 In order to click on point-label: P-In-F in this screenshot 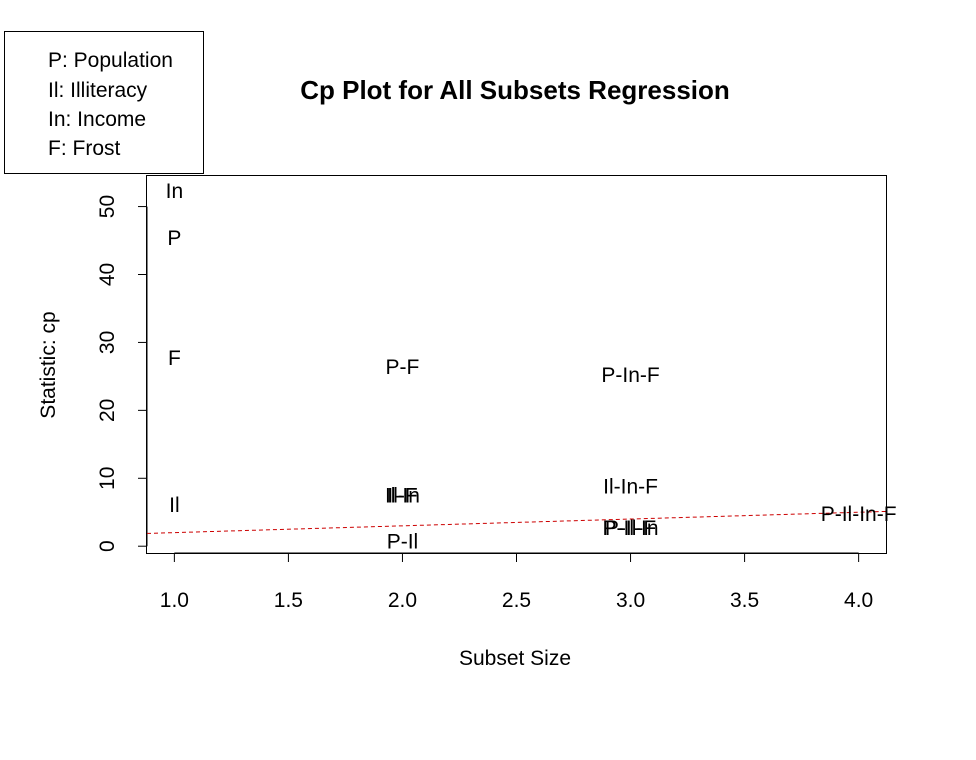, I will do `click(630, 375)`.